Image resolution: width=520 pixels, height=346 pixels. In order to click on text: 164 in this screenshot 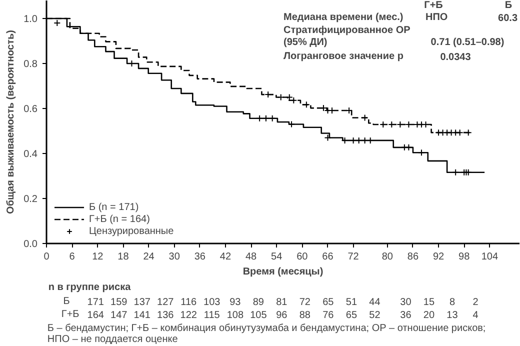, I will do `click(95, 315)`.